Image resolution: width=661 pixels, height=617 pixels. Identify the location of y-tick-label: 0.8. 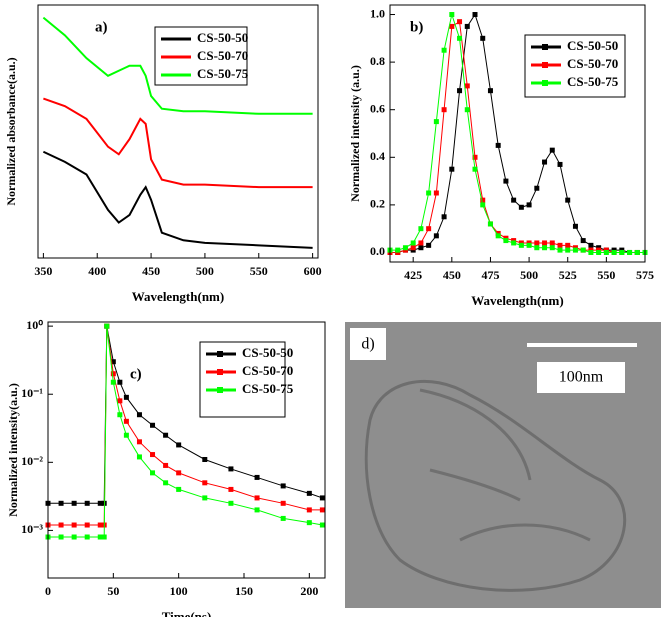
(377, 61).